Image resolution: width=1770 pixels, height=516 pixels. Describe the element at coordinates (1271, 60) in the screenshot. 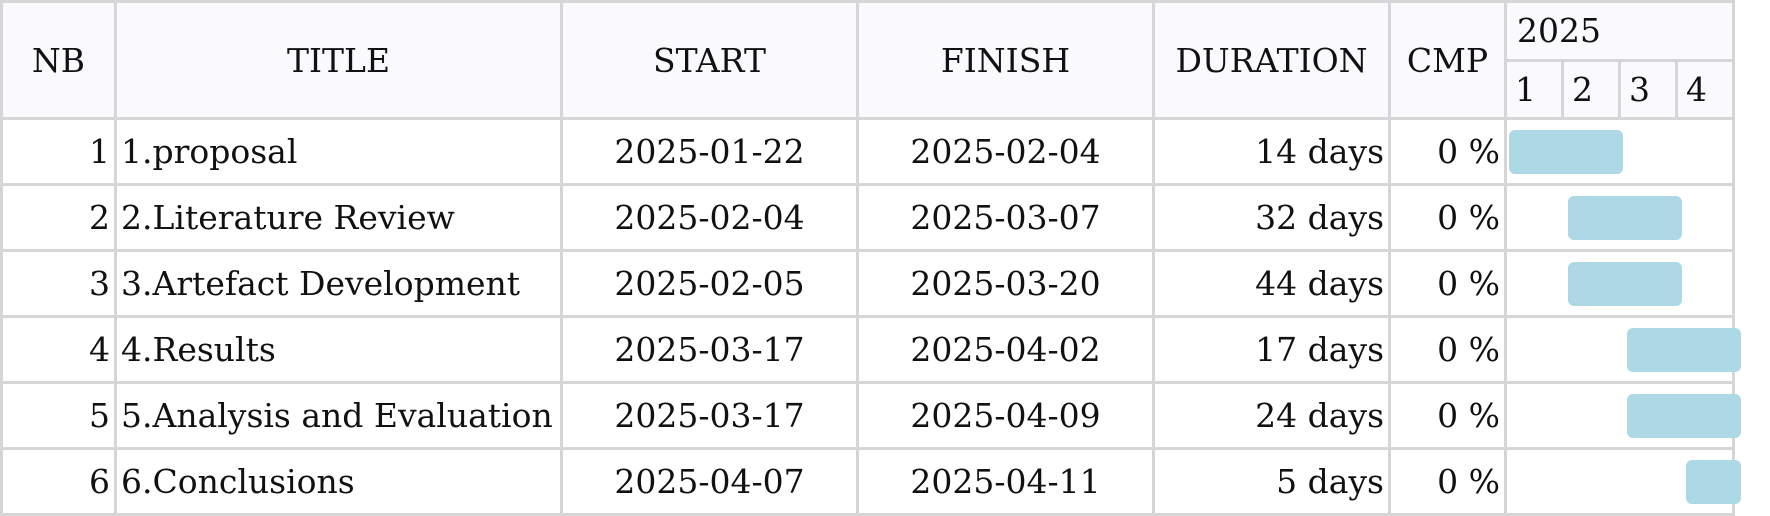

I see `header-duration: DURATION` at that location.